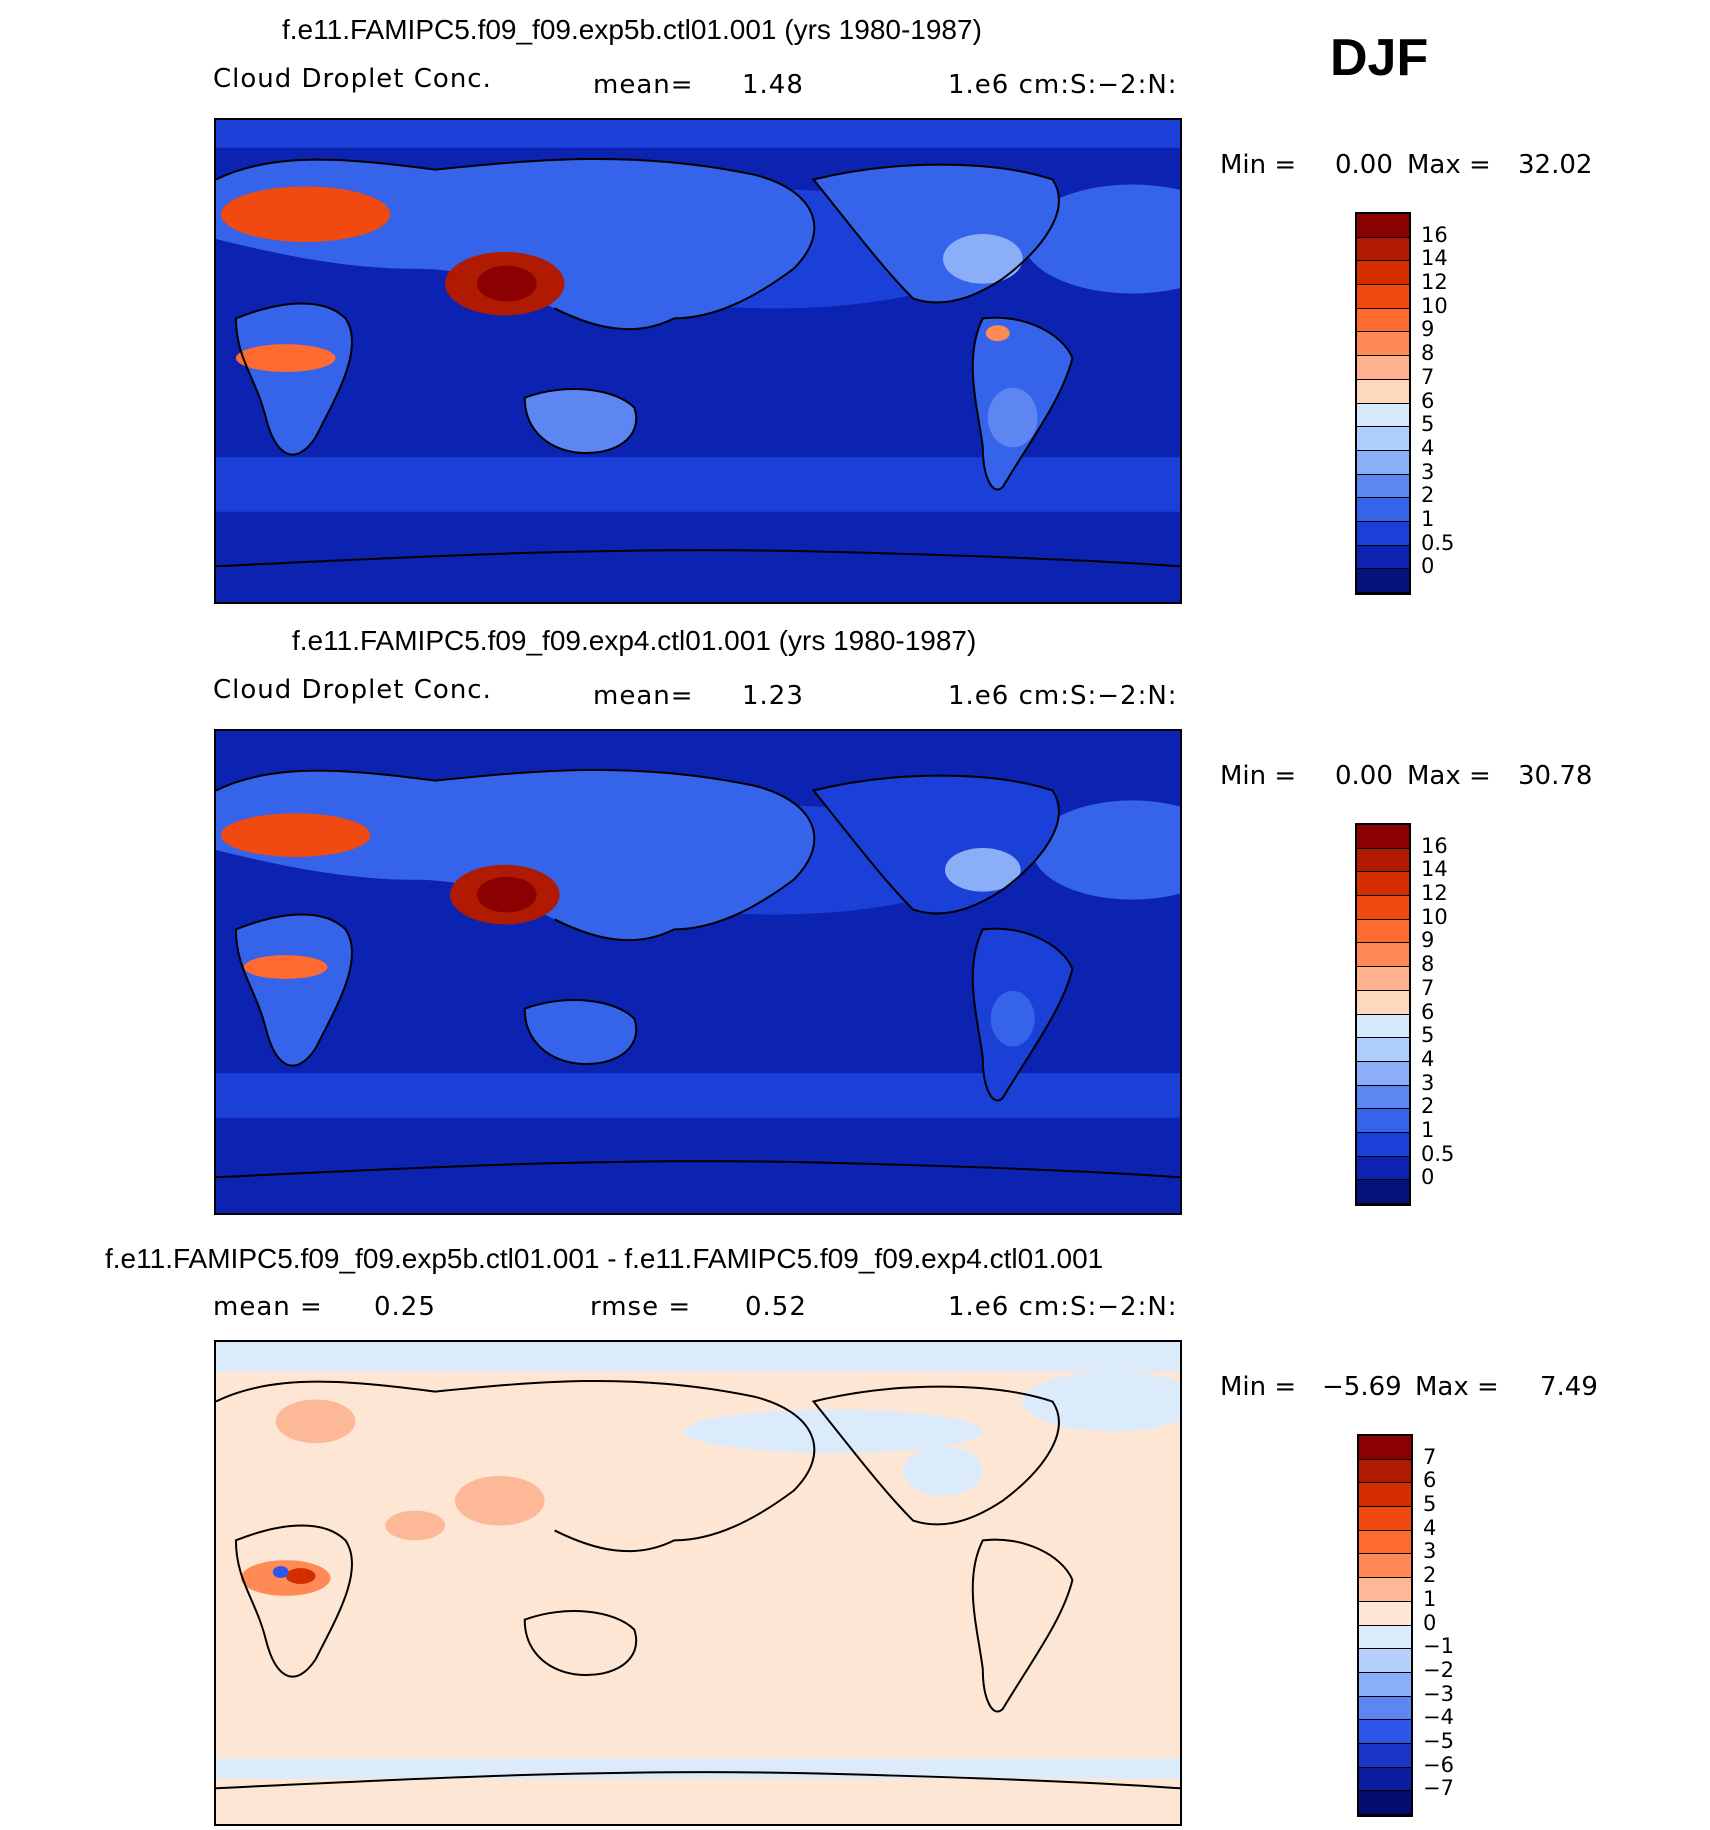  I want to click on panel3-africa-pos, so click(285, 1578).